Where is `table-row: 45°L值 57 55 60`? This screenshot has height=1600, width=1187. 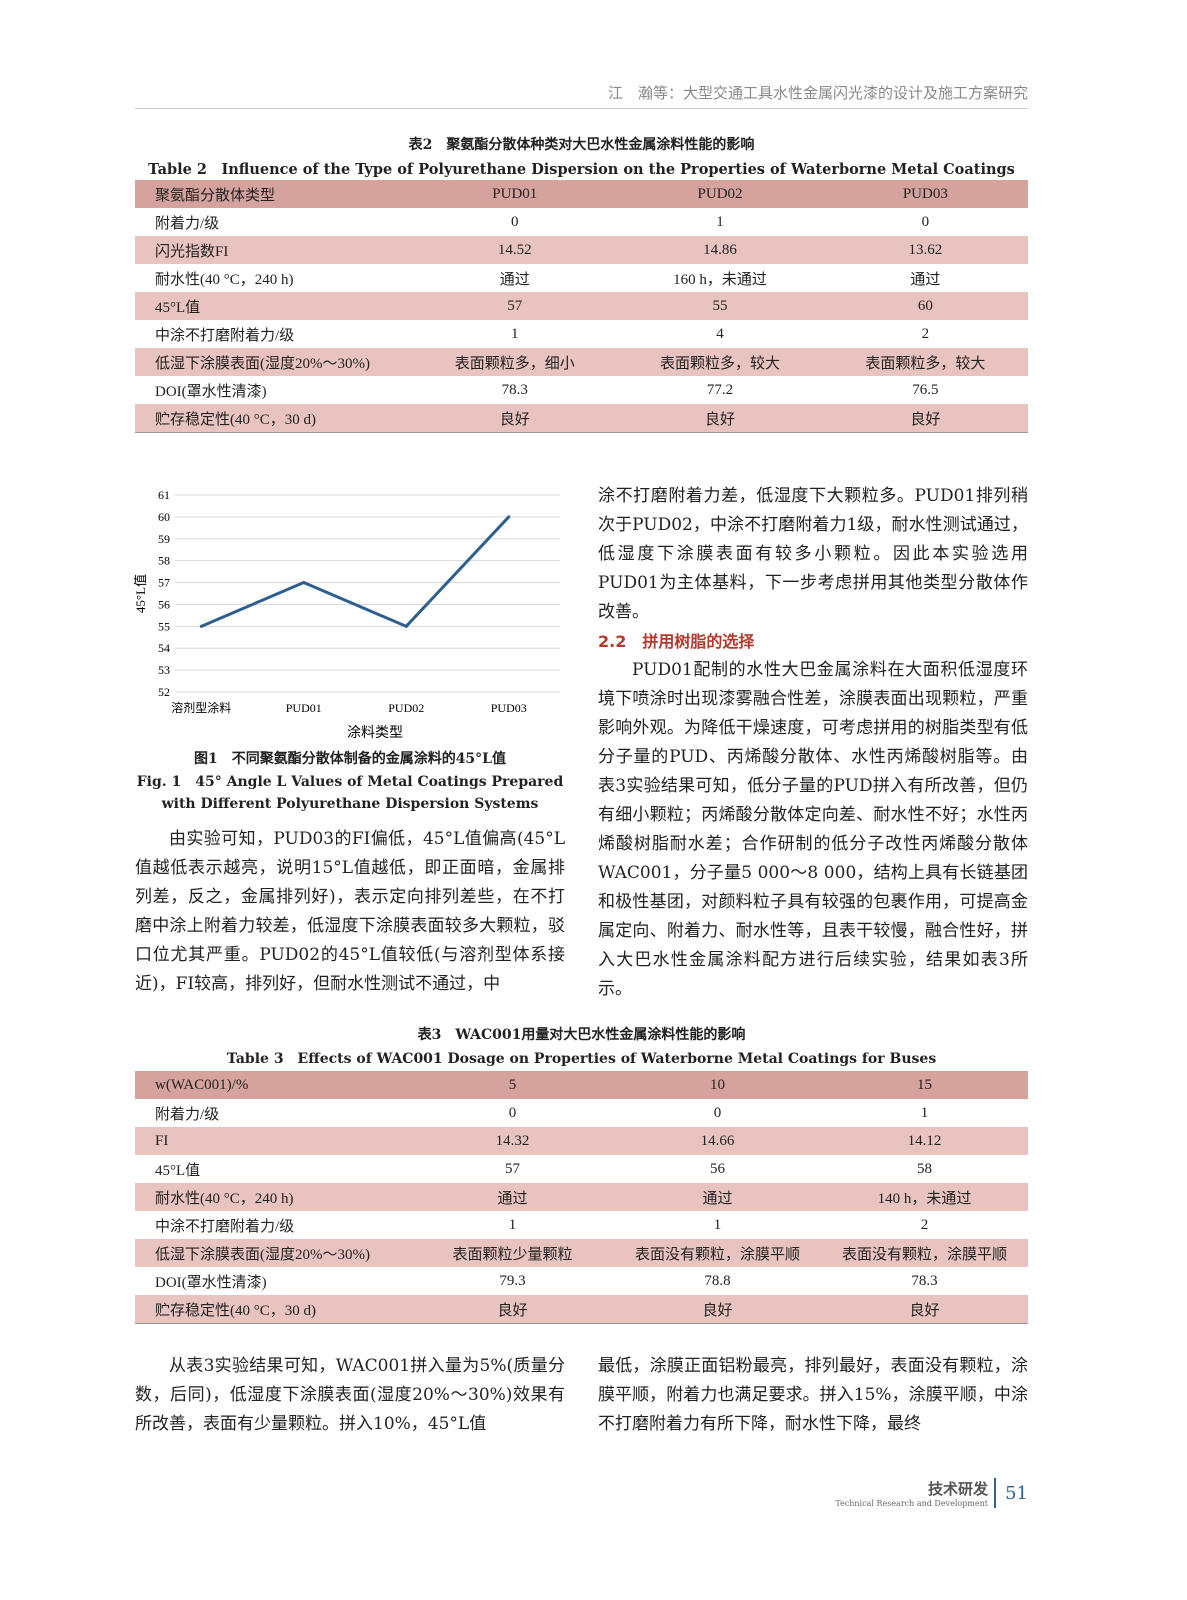
table-row: 45°L值 57 55 60 is located at coordinates (581, 306).